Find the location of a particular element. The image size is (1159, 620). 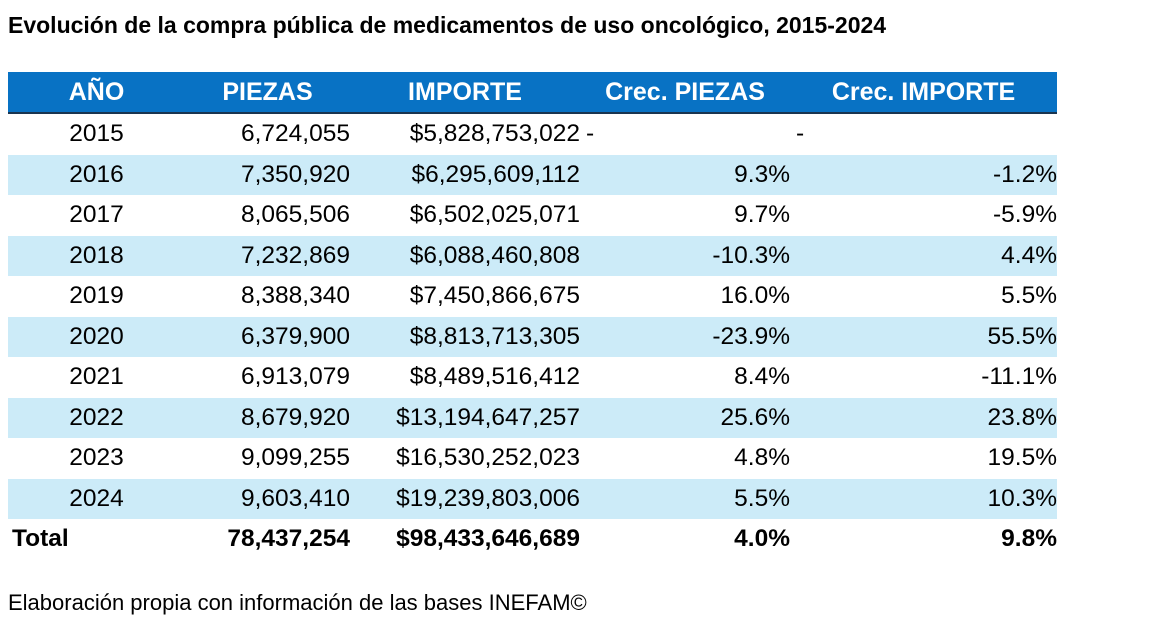

table-cell: -11.1% is located at coordinates (1019, 377).